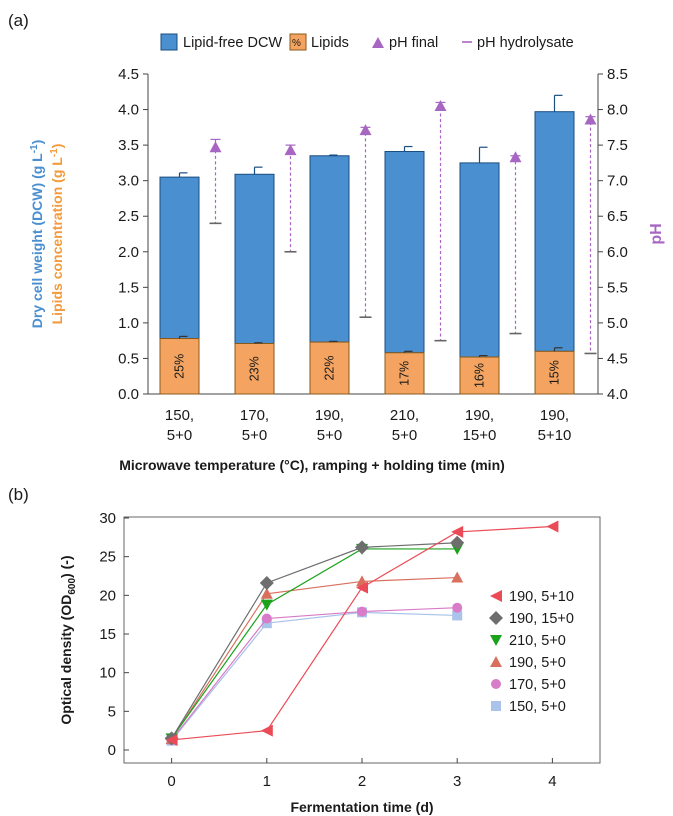  I want to click on x-tick-label-a: 5+10, so click(555, 435).